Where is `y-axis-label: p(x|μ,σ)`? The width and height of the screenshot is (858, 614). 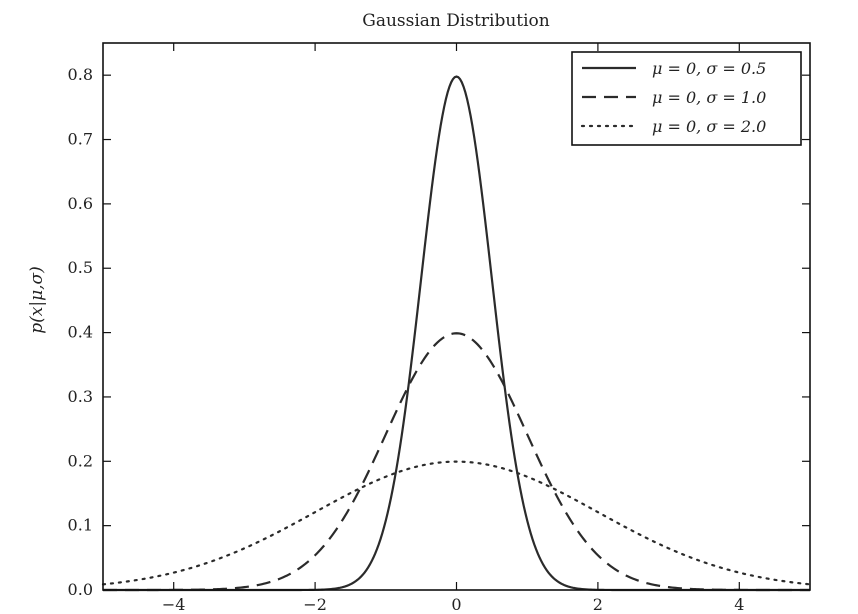
y-axis-label: p(x|μ,σ) is located at coordinates (37, 300).